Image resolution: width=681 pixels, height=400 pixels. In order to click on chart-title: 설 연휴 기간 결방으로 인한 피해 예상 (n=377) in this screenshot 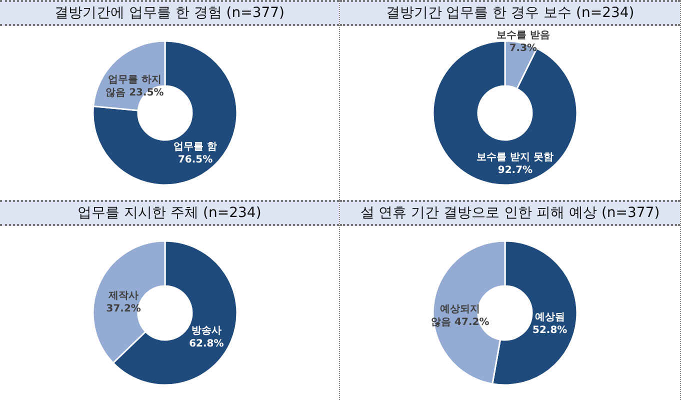, I will do `click(510, 213)`.